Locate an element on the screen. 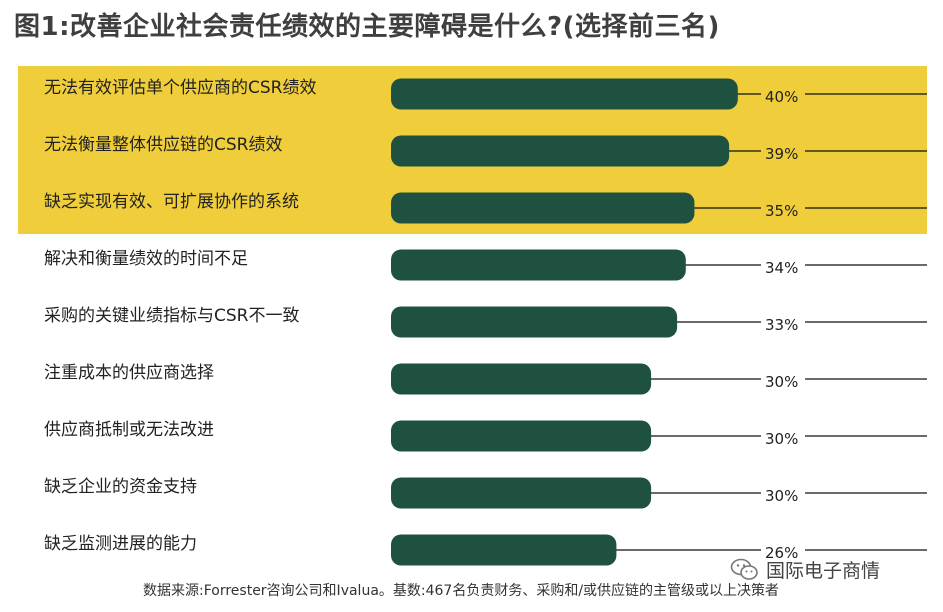  value-label: 40% is located at coordinates (781, 97).